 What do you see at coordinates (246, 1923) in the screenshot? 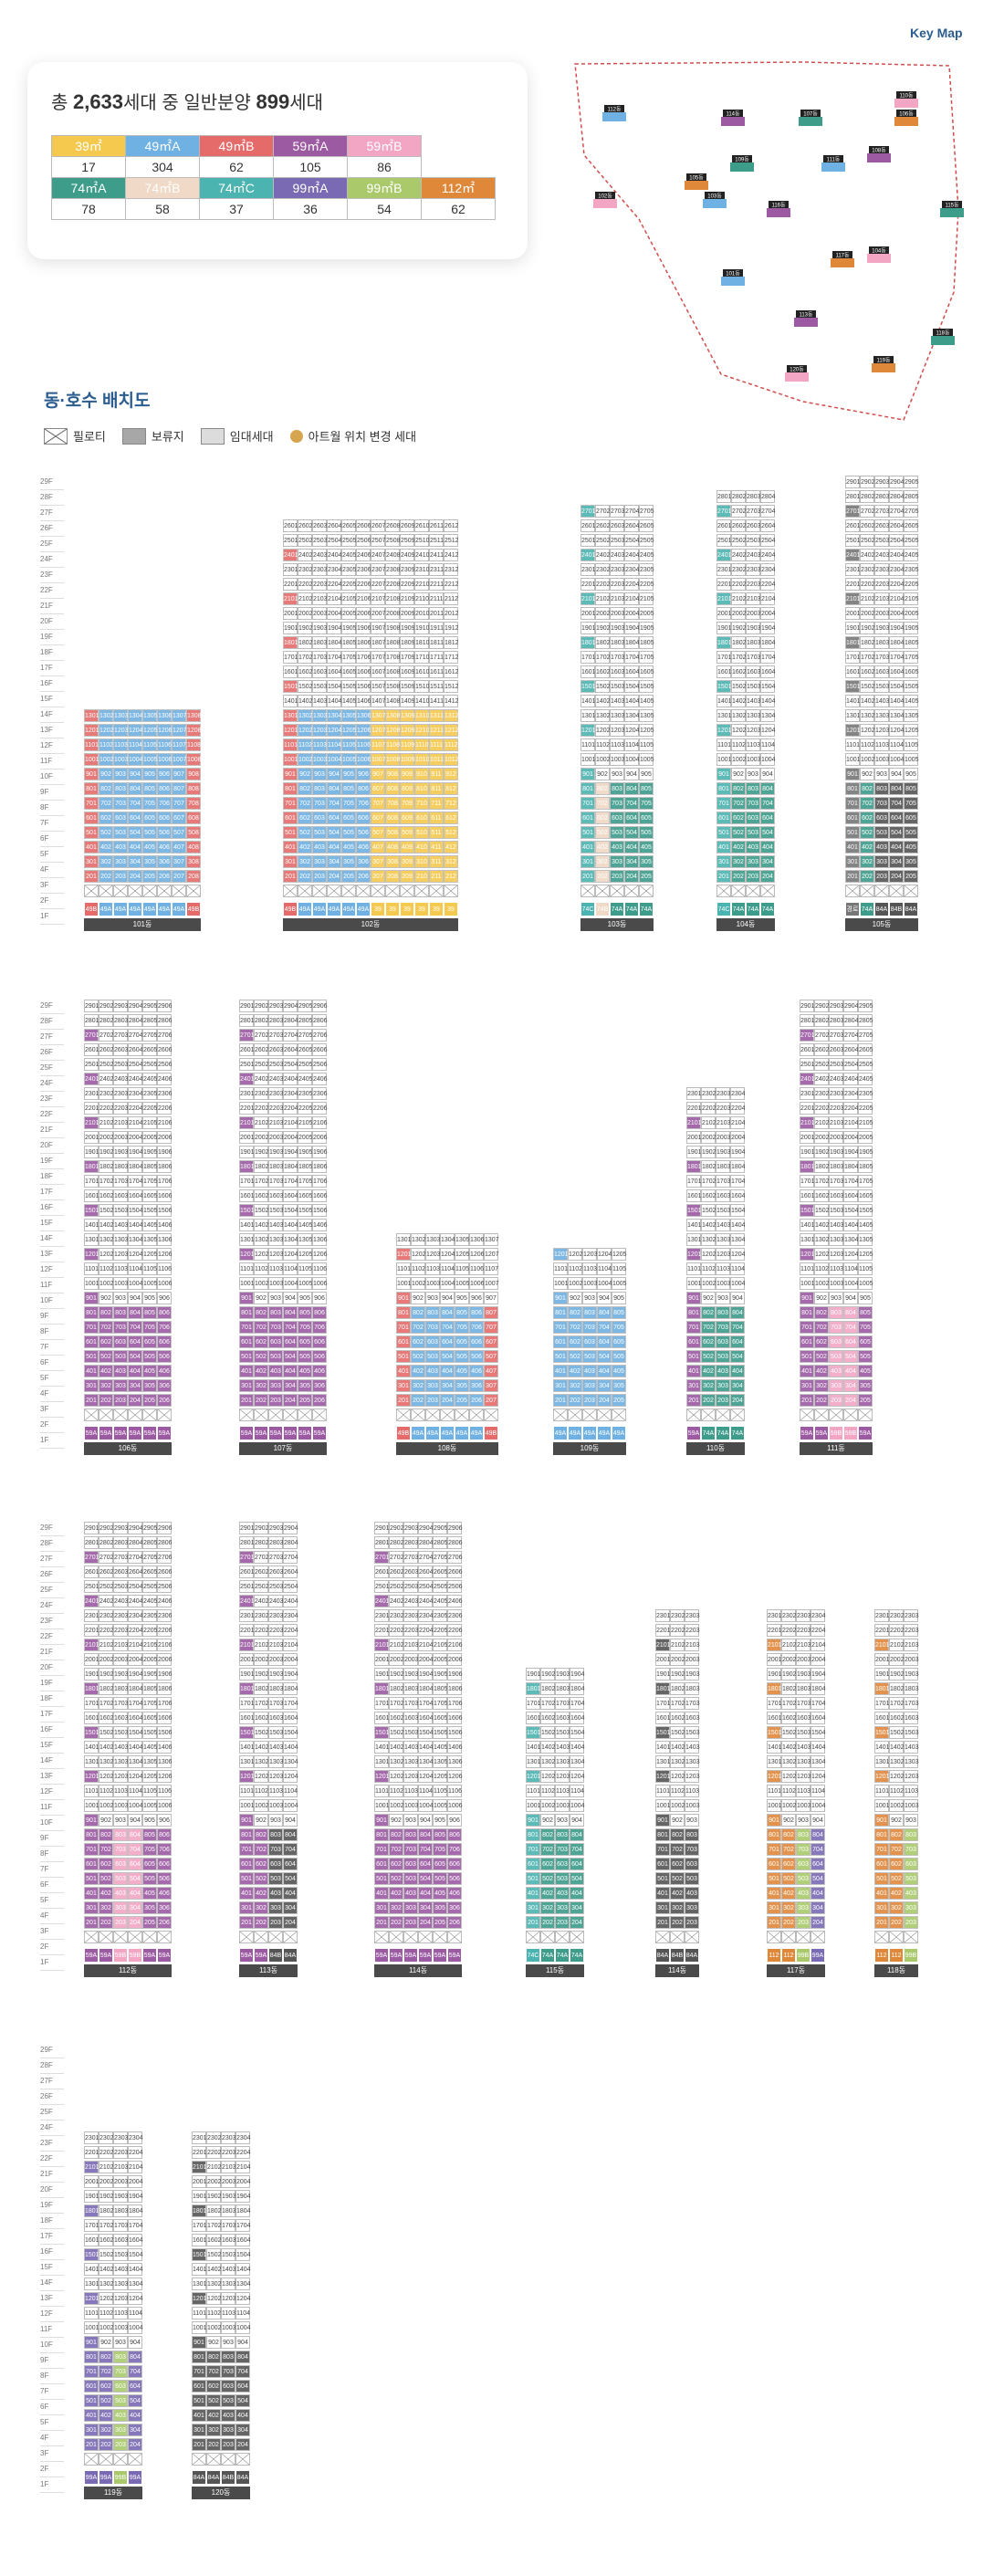
I see `unit-cell: 201` at bounding box center [246, 1923].